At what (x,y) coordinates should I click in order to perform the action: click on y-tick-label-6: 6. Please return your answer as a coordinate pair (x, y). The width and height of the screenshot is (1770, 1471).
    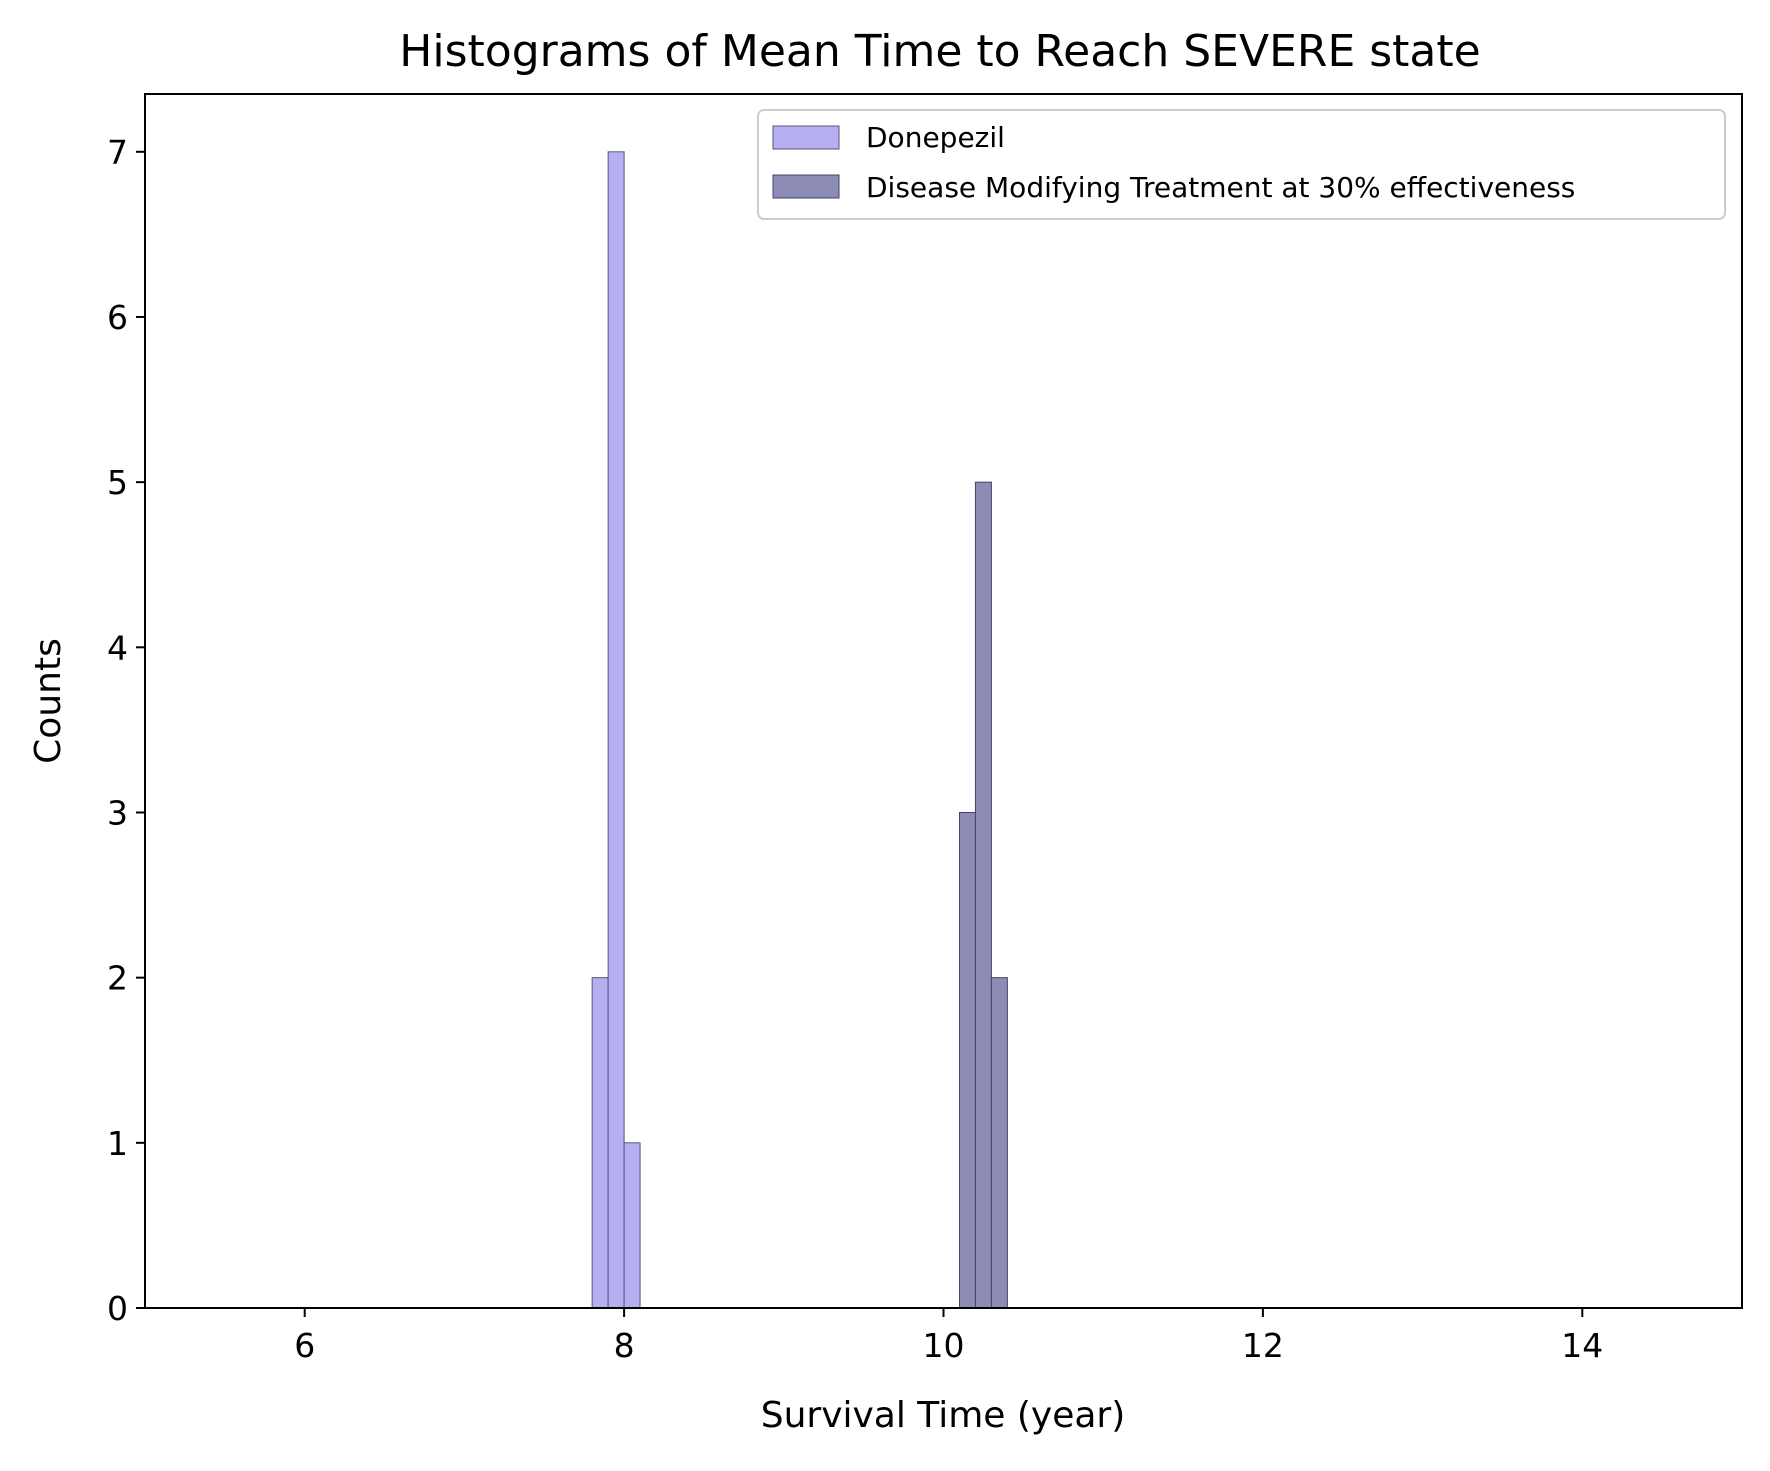
    Looking at the image, I should click on (117, 317).